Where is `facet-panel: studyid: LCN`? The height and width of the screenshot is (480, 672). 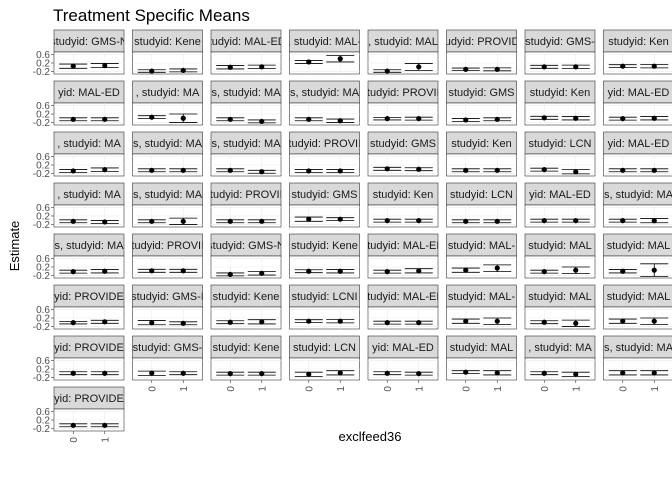 facet-panel: studyid: LCN is located at coordinates (481, 205).